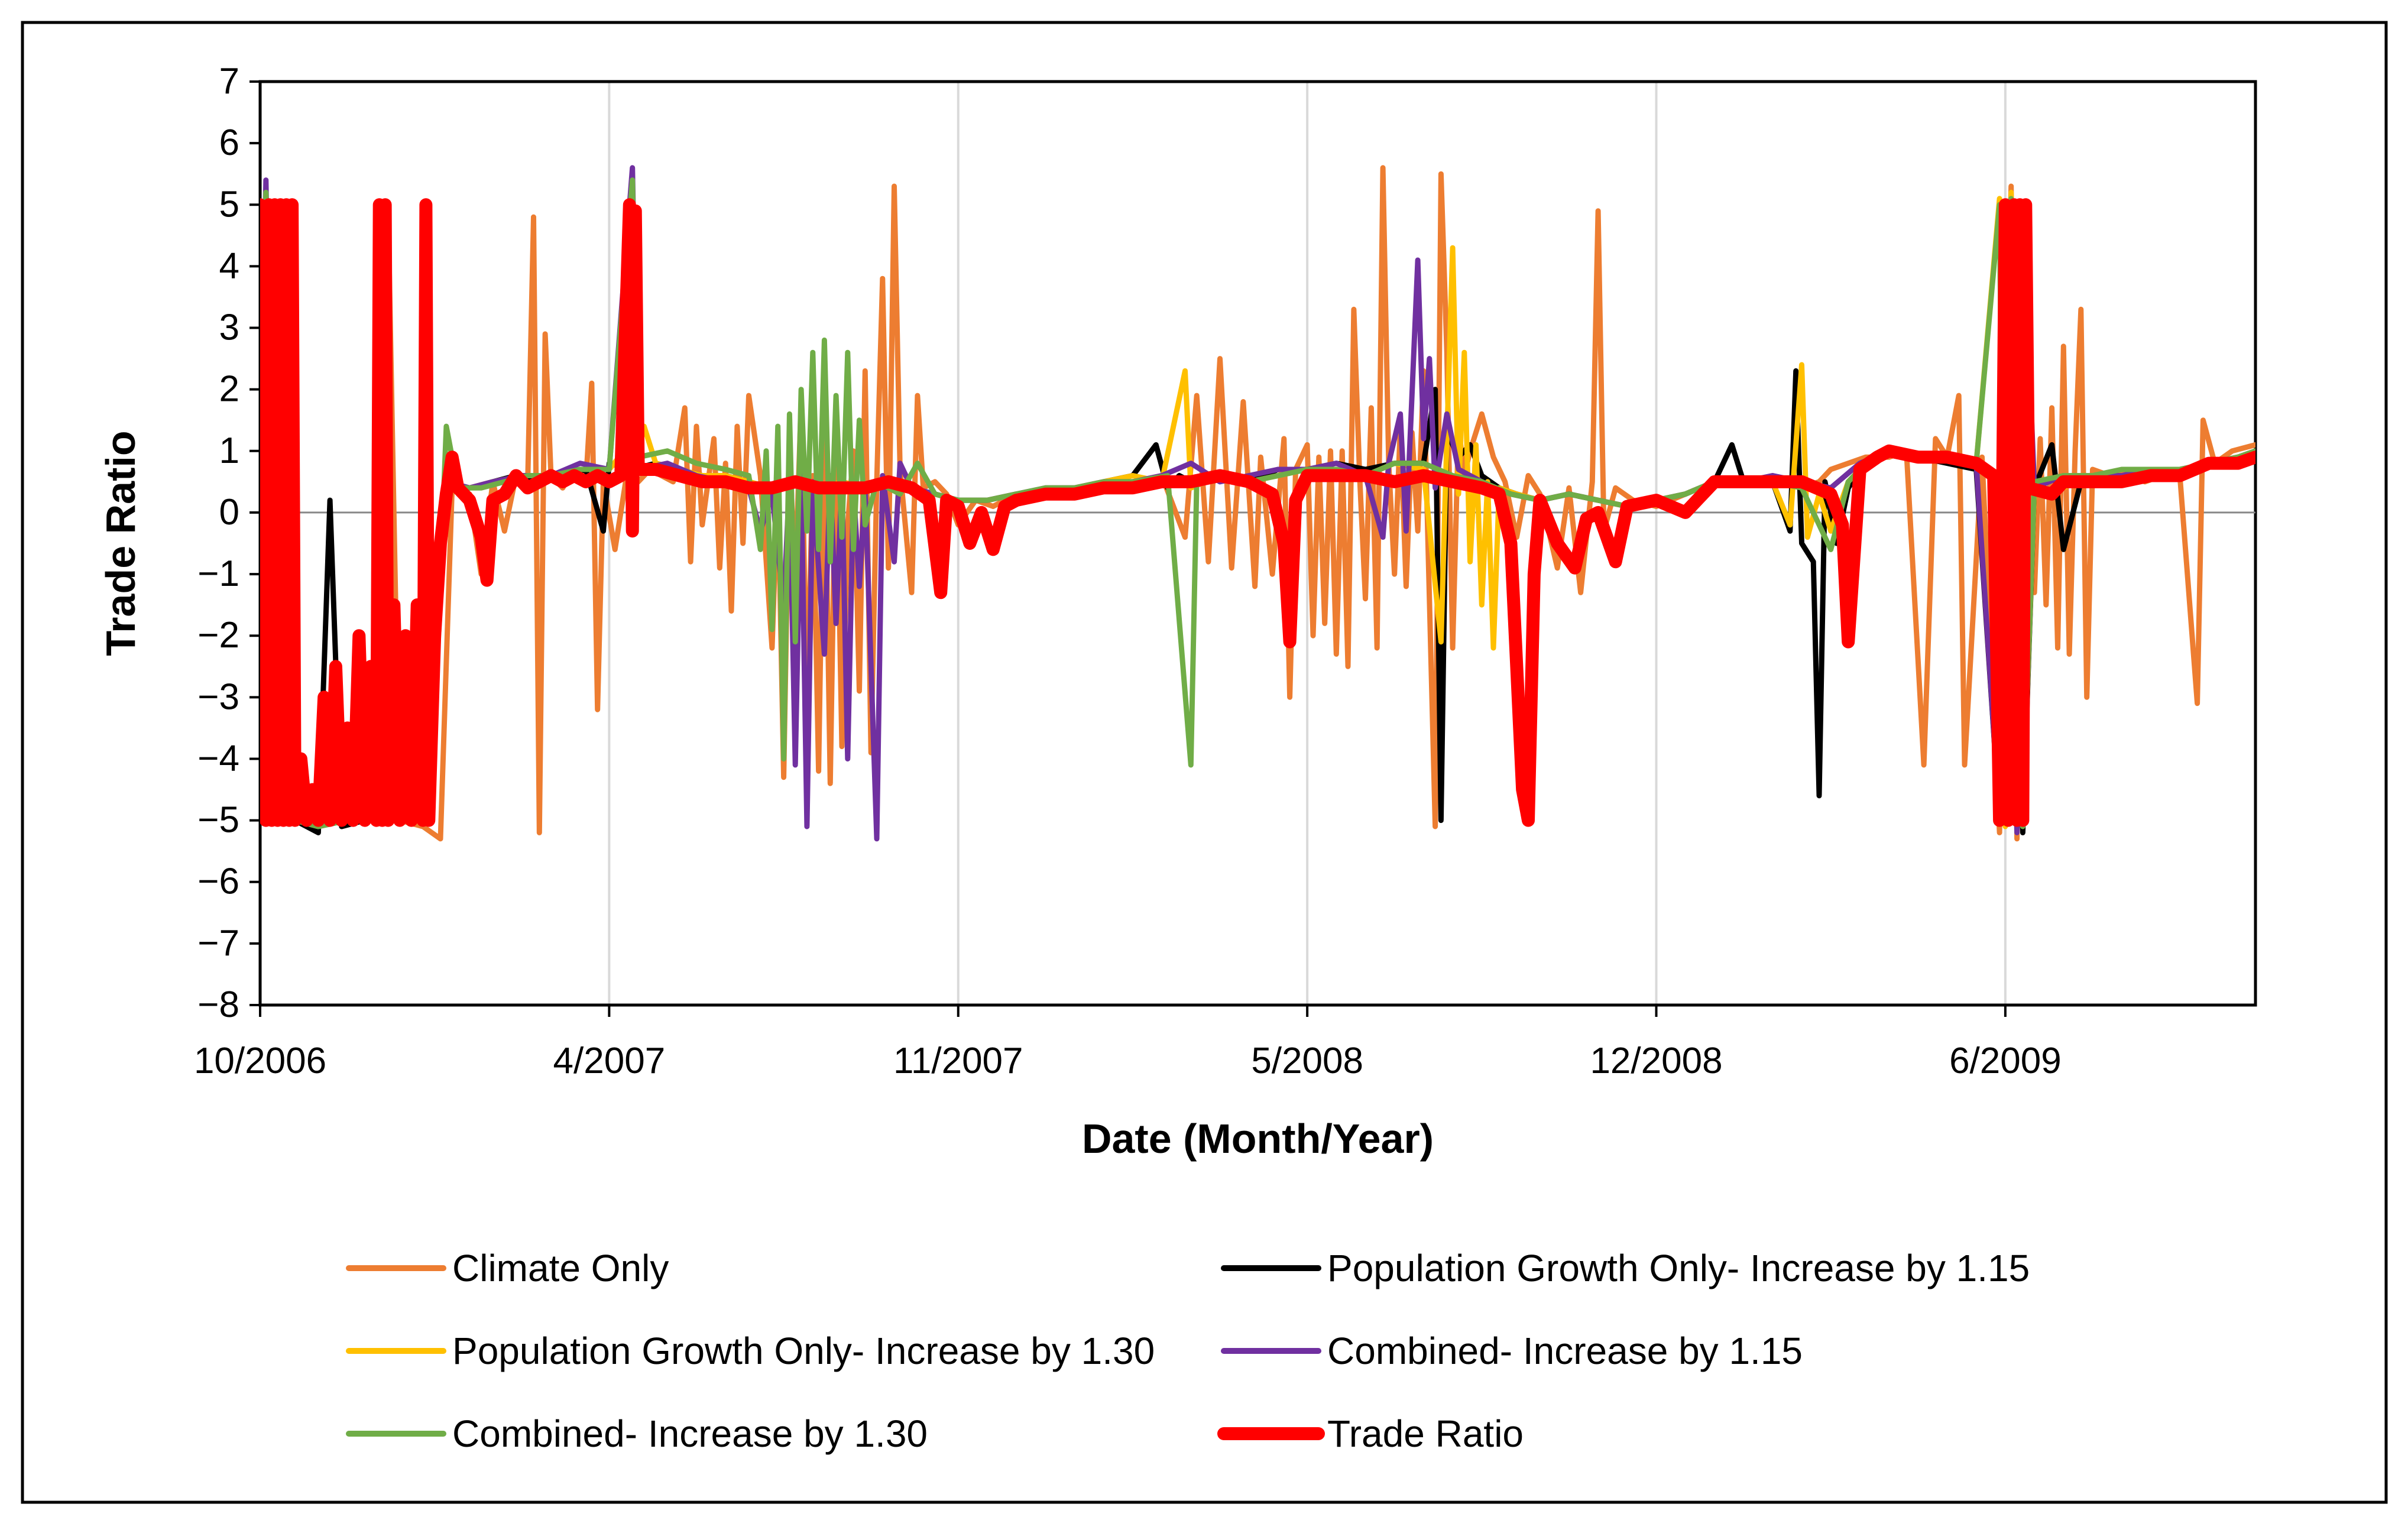 This screenshot has height=1520, width=2408. What do you see at coordinates (229, 512) in the screenshot?
I see `y-tick-label: 0` at bounding box center [229, 512].